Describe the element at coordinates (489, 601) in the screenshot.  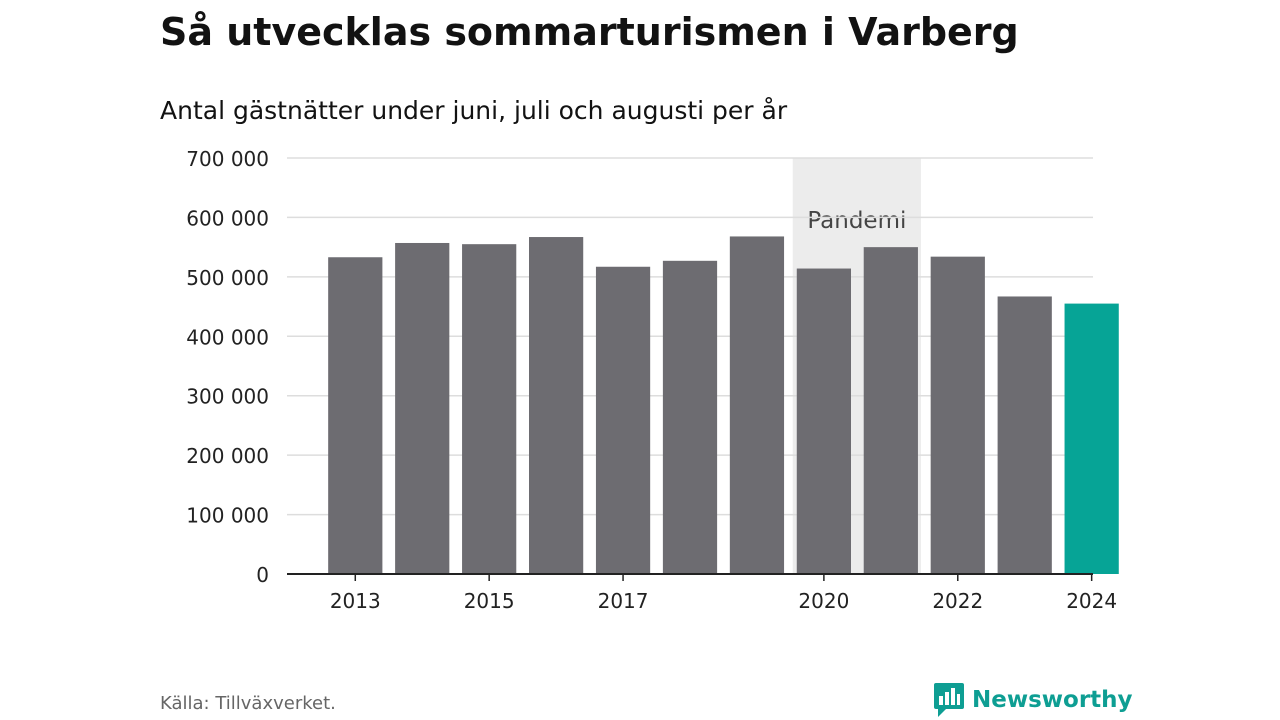
I see `x-tick-label: 2015` at that location.